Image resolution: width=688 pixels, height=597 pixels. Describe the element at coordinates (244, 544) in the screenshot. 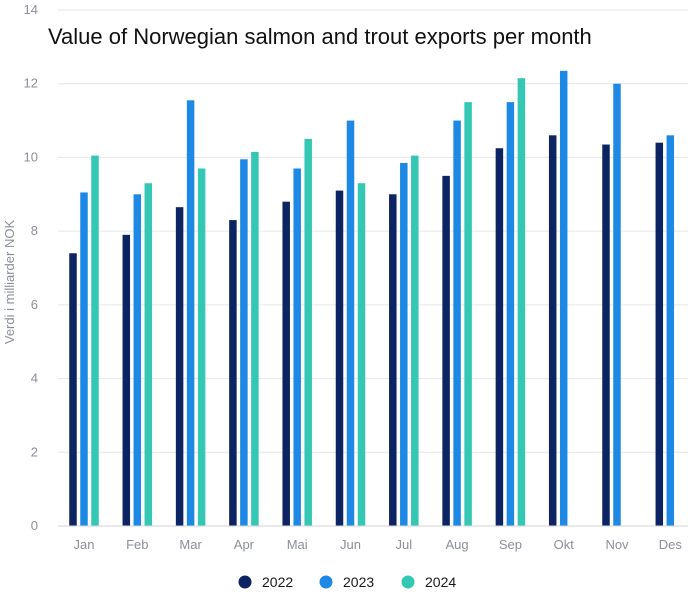

I see `x-tick-label: Apr` at that location.